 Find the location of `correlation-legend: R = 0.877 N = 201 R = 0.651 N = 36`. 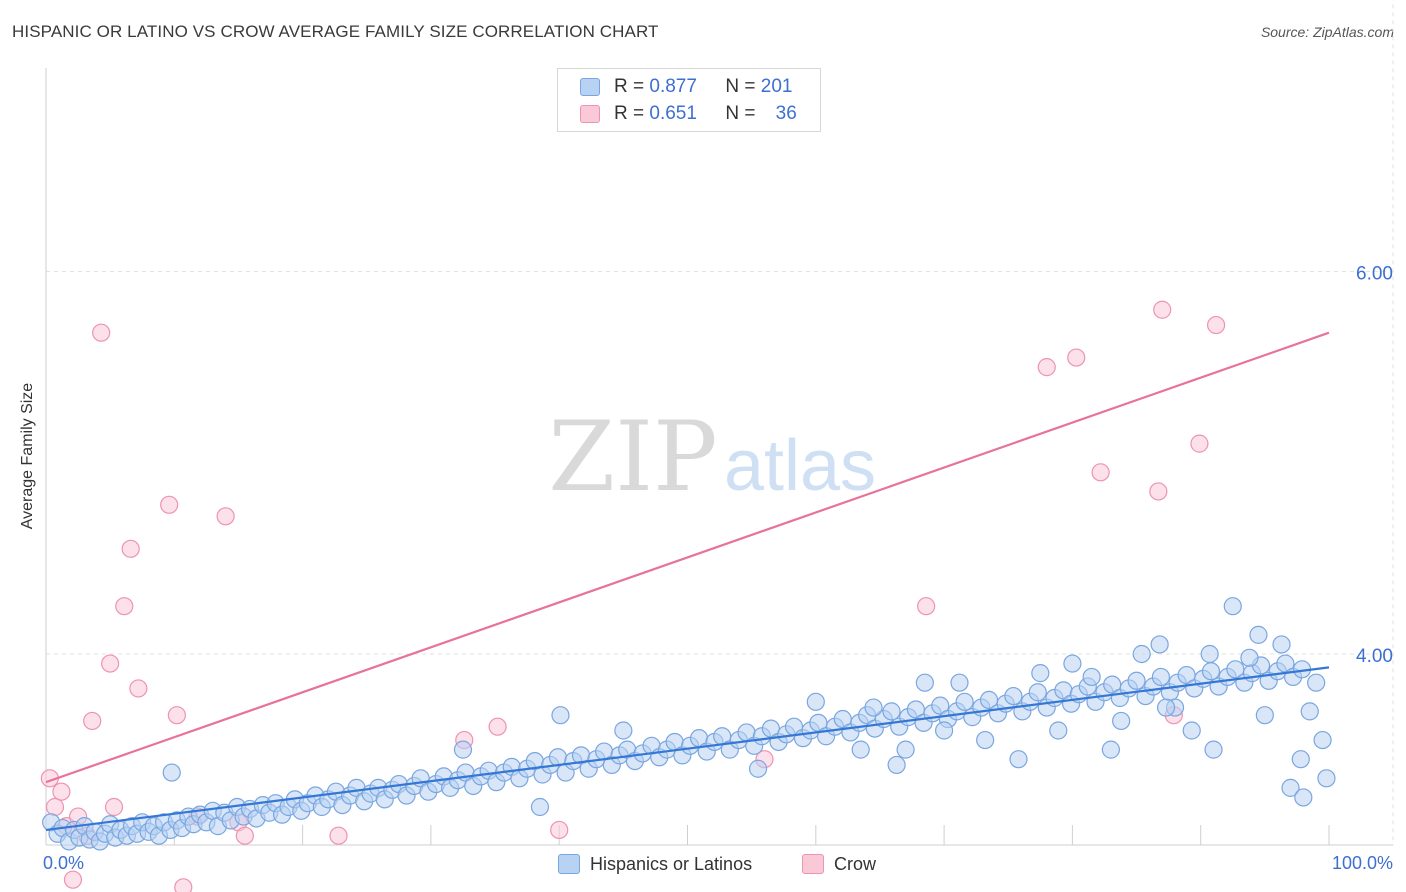

correlation-legend: R = 0.877 N = 201 R = 0.651 N = 36 is located at coordinates (689, 100).